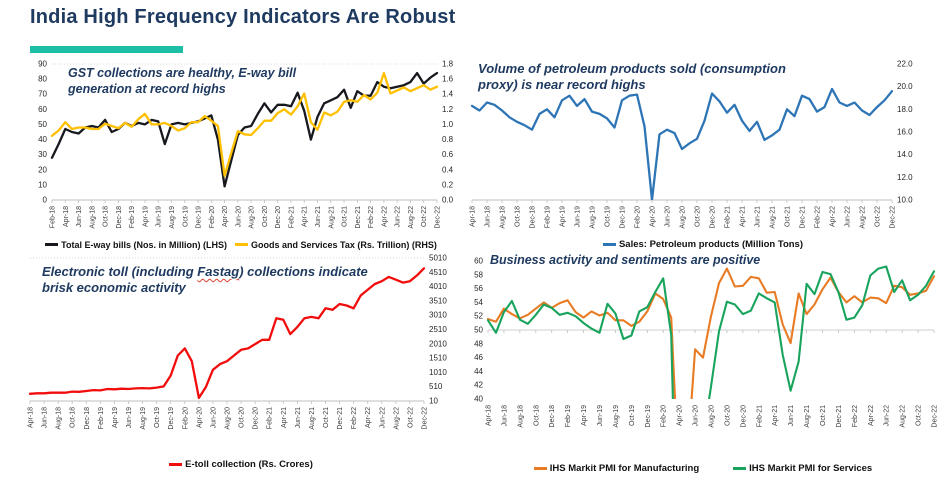 This screenshot has height=489, width=942. Describe the element at coordinates (42, 94) in the screenshot. I see `svg-text: 70` at that location.